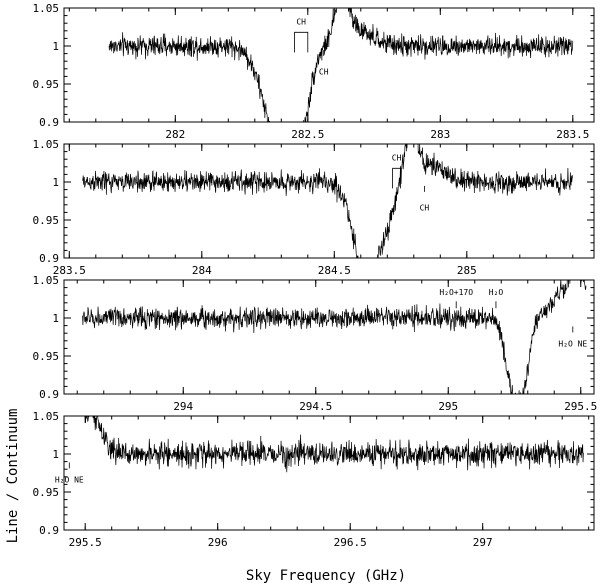 The height and width of the screenshot is (586, 600). What do you see at coordinates (315, 406) in the screenshot?
I see `x-tick-label: 294.5` at bounding box center [315, 406].